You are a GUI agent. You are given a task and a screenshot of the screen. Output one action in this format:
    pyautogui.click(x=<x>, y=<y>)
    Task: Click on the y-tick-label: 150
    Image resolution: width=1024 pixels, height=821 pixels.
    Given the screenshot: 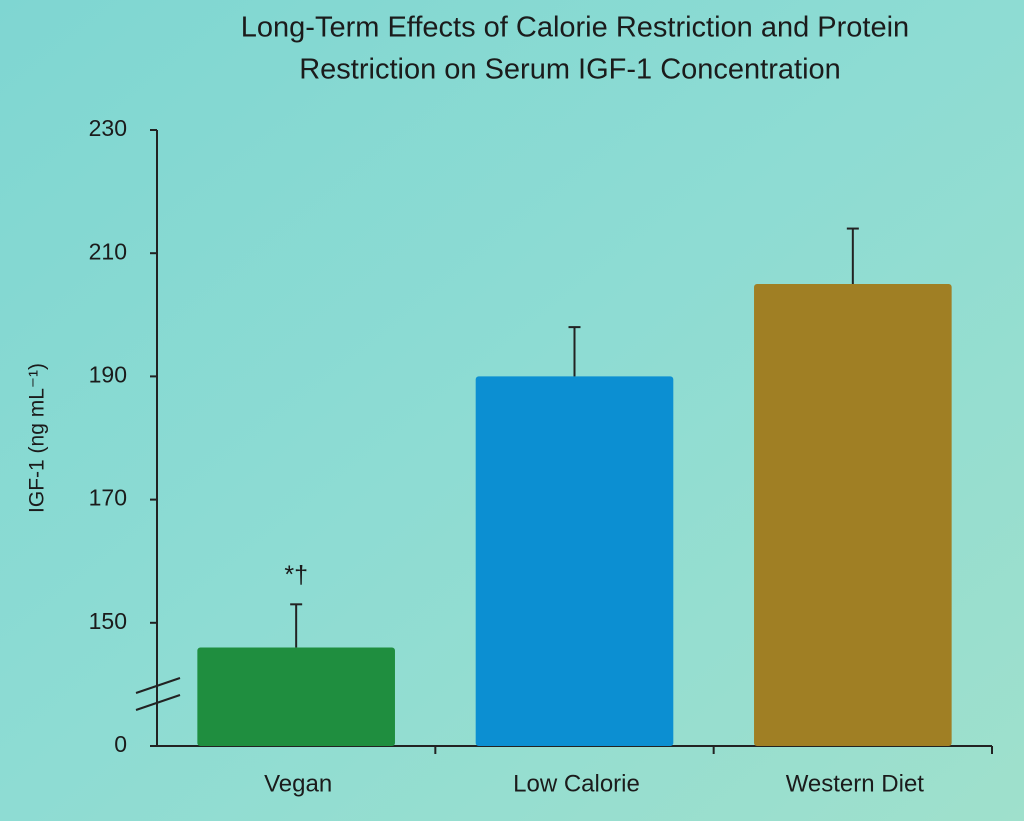 What is the action you would take?
    pyautogui.click(x=108, y=621)
    